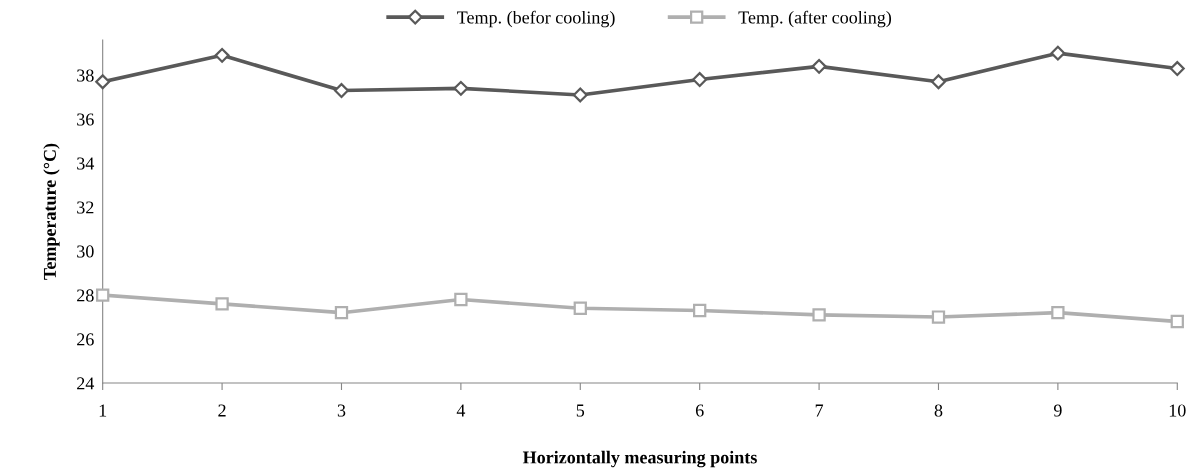  What do you see at coordinates (85, 251) in the screenshot?
I see `y-tick-label: 30` at bounding box center [85, 251].